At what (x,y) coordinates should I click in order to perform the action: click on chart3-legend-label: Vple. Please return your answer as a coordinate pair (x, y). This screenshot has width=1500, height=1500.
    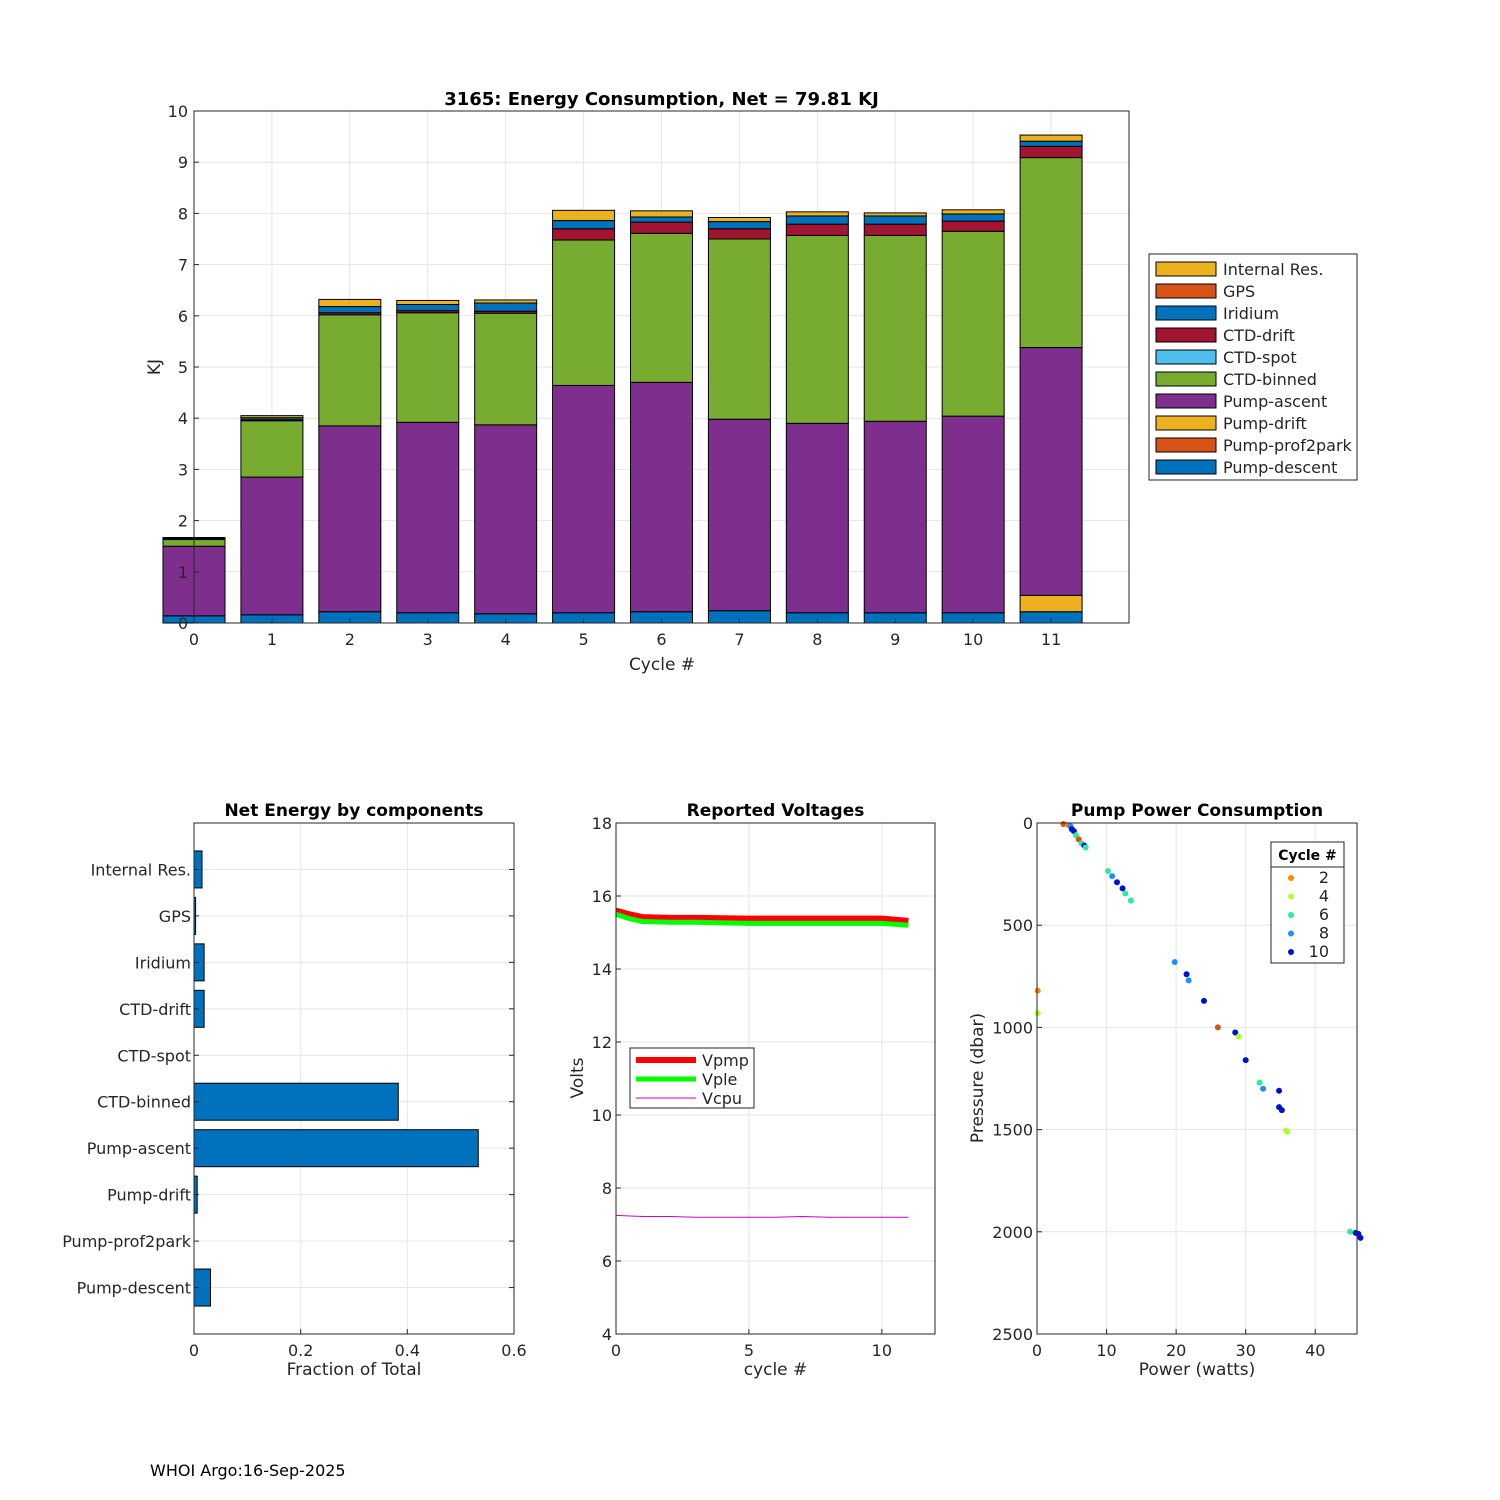
    Looking at the image, I should click on (719, 1079).